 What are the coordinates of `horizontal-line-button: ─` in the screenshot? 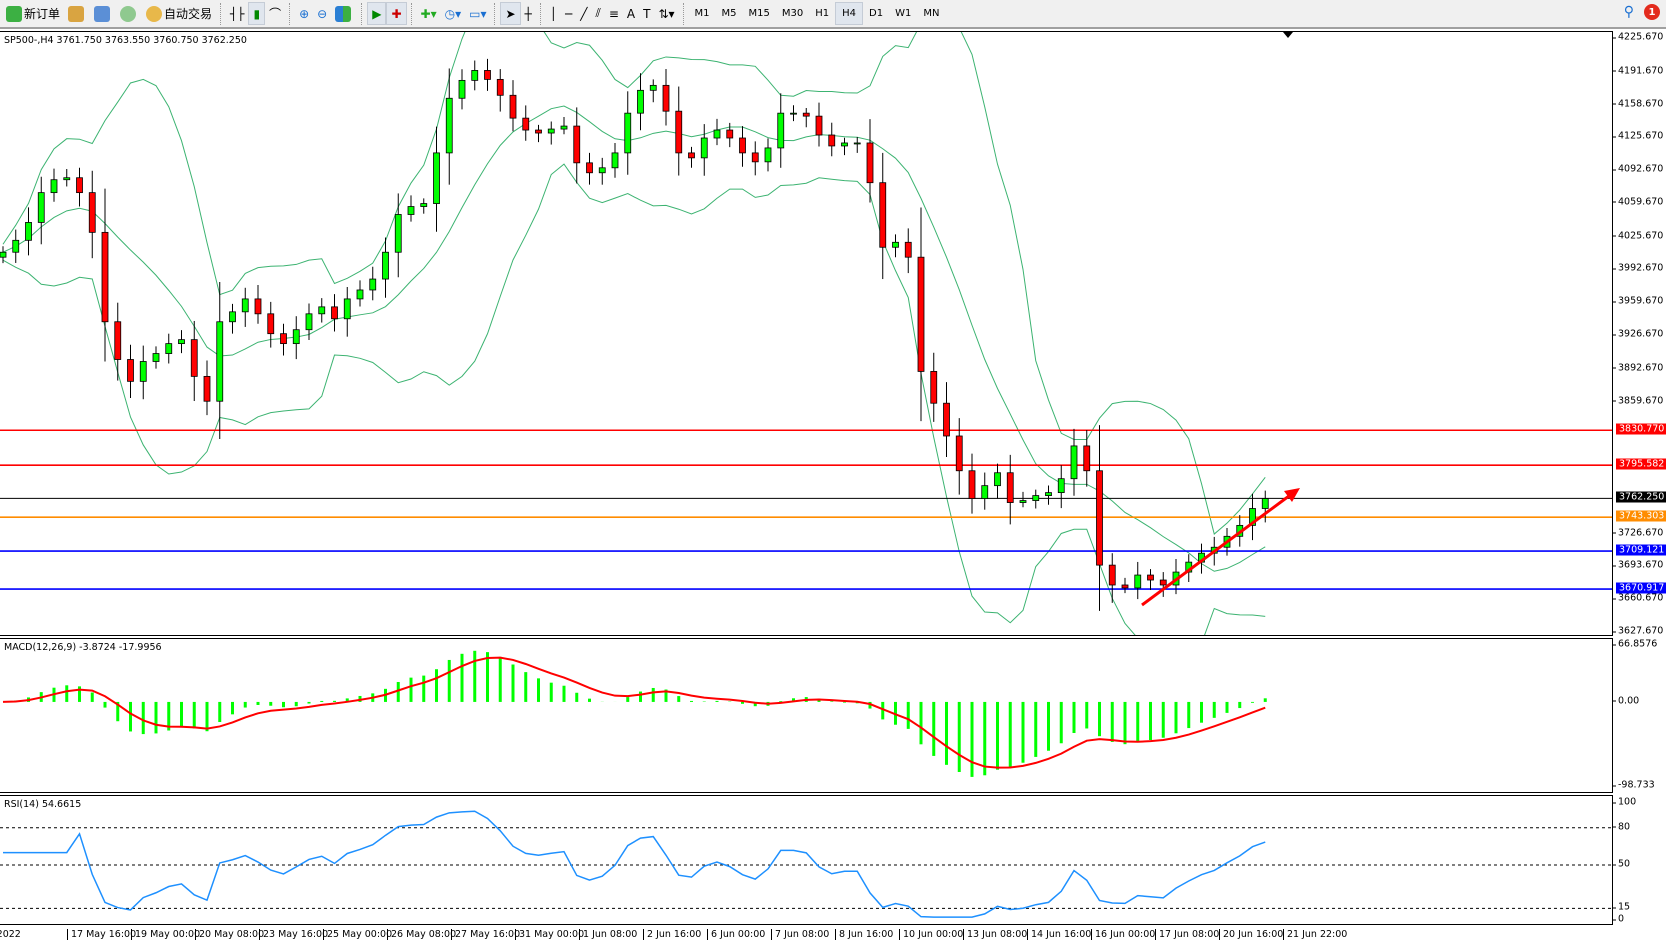 It's located at (568, 13).